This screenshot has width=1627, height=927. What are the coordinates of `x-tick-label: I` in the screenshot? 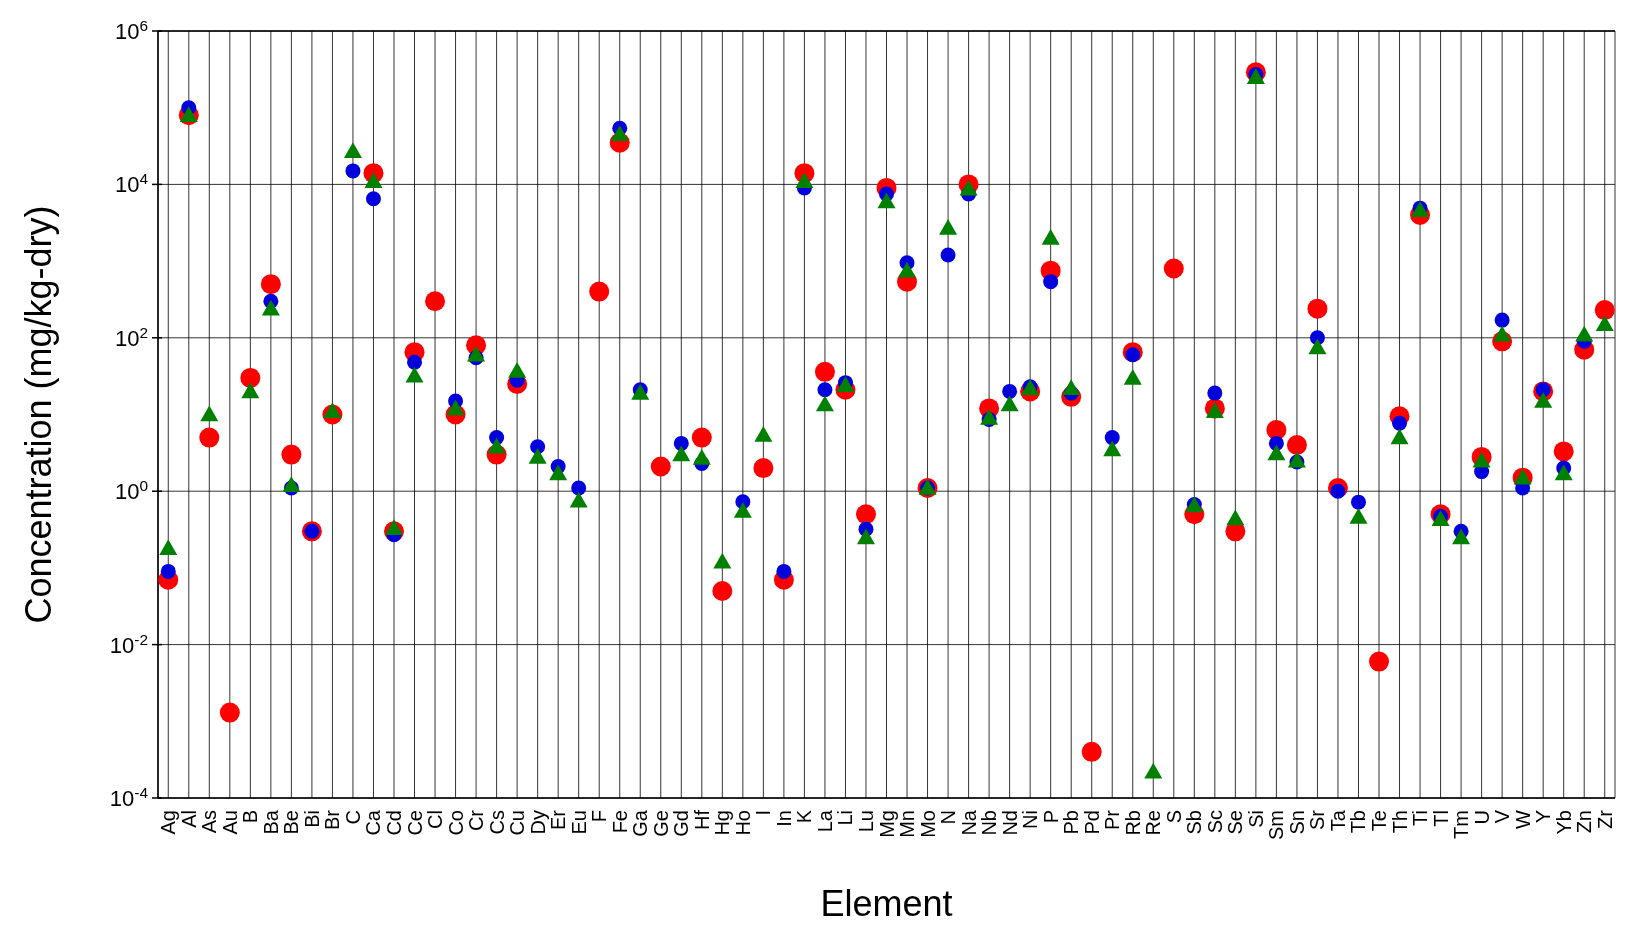 It's located at (763, 813).